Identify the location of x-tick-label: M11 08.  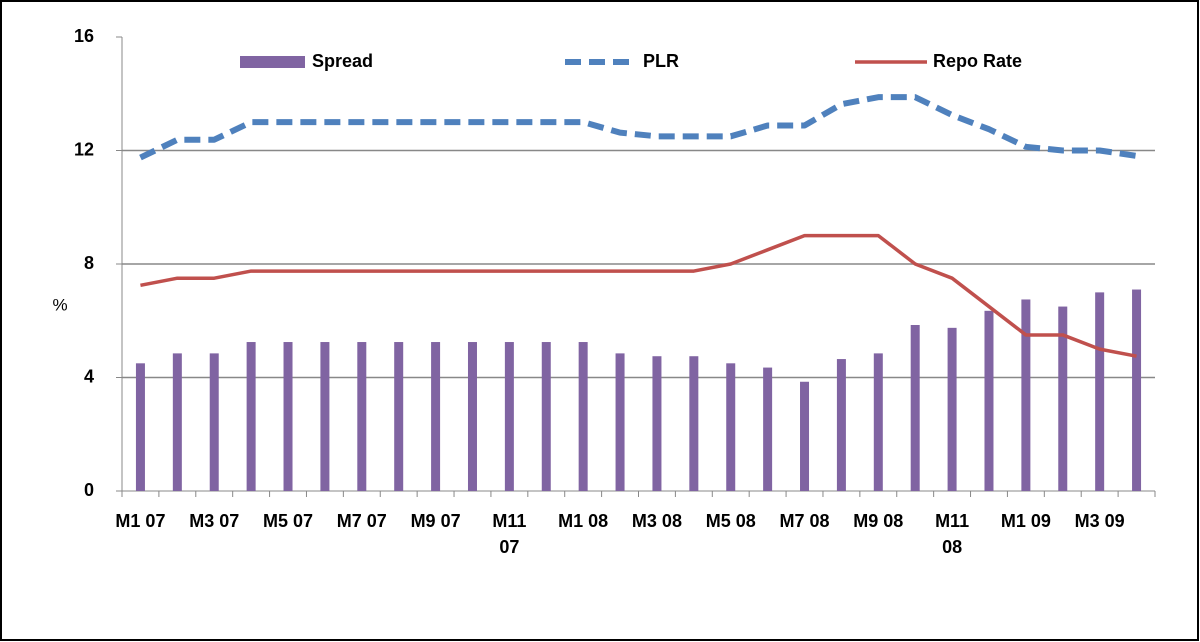
(952, 534).